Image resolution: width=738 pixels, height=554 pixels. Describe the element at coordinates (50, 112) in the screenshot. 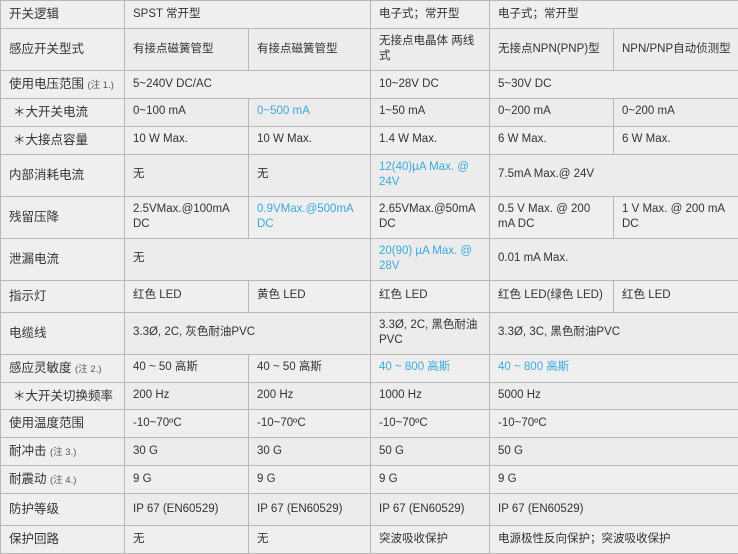

I see `row-label-text: ＊大开关电流` at that location.